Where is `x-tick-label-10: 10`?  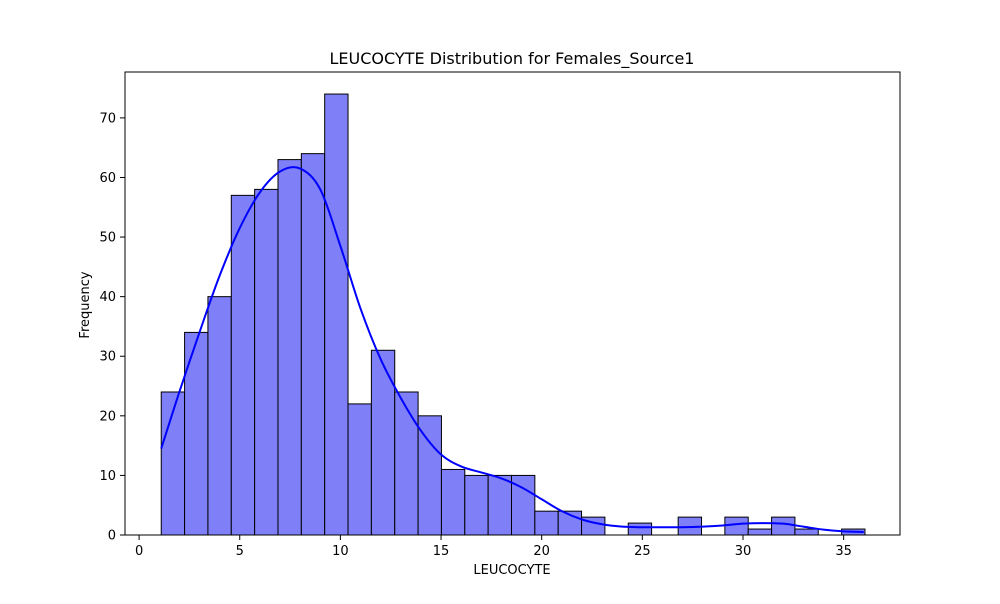 x-tick-label-10: 10 is located at coordinates (340, 551).